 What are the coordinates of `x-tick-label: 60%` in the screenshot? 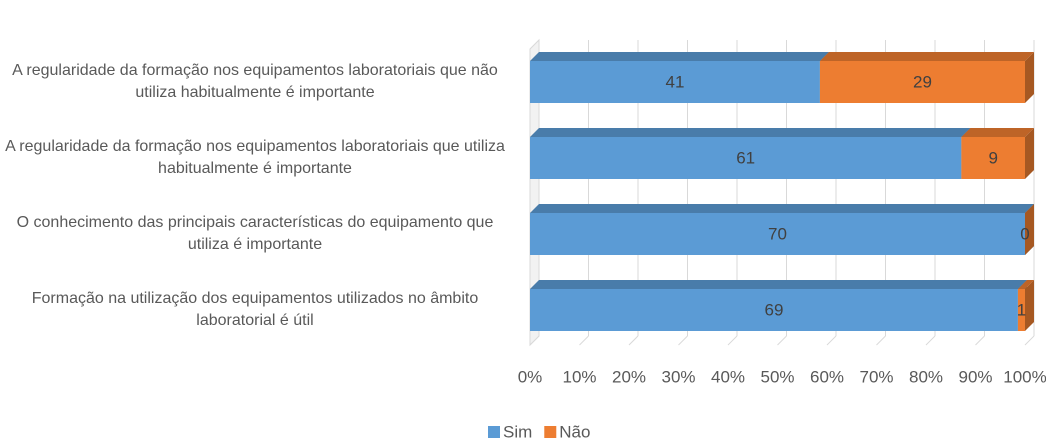 It's located at (827, 376).